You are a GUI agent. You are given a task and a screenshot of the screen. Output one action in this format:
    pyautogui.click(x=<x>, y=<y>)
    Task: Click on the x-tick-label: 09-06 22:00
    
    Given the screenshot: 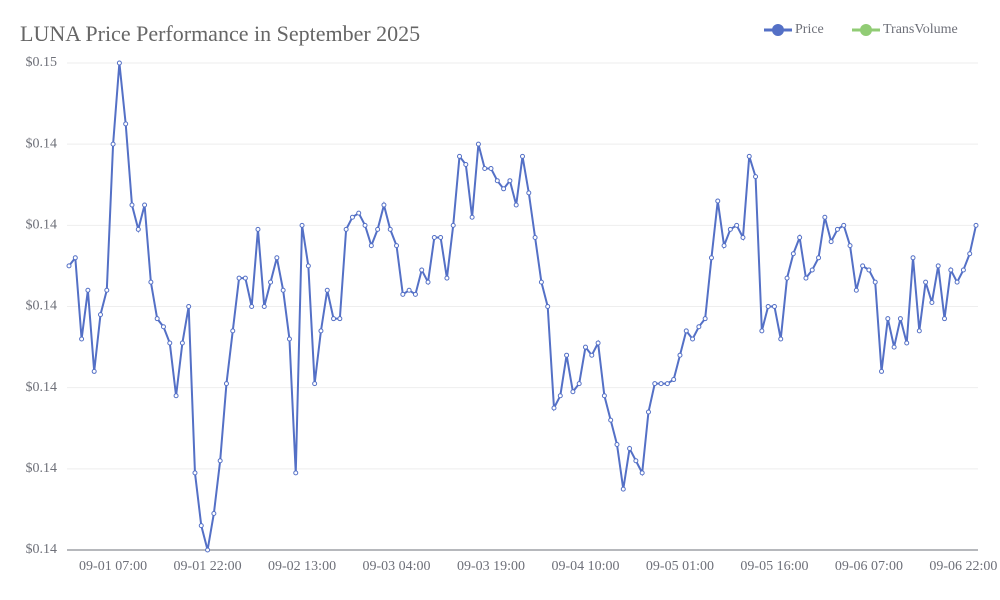 What is the action you would take?
    pyautogui.click(x=963, y=566)
    